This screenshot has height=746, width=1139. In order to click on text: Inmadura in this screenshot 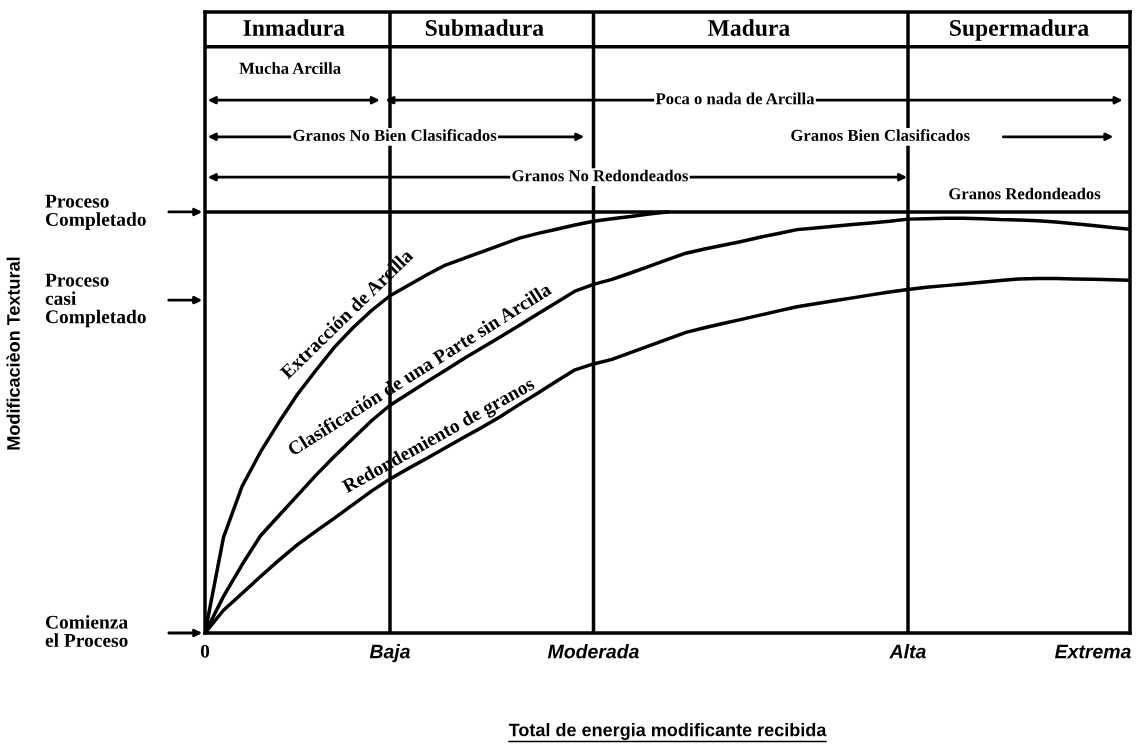, I will do `click(294, 27)`.